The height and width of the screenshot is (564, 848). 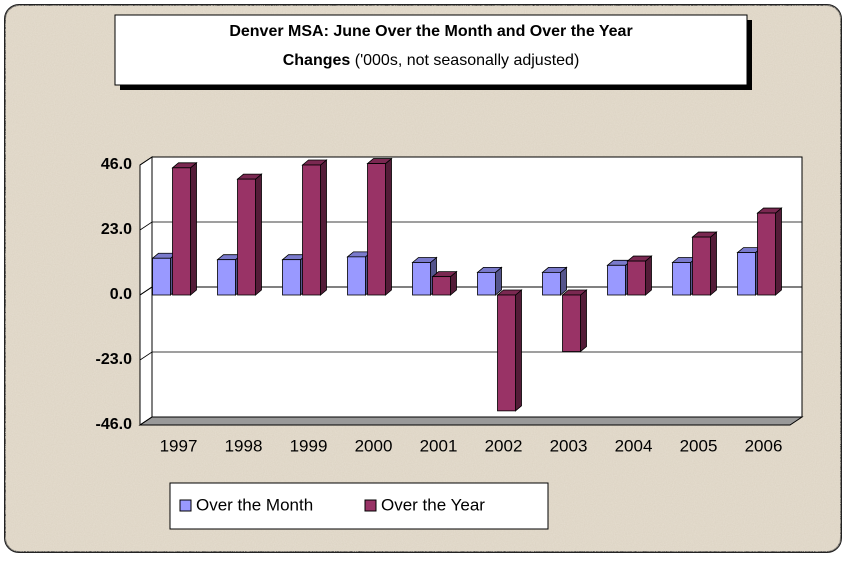 I want to click on x-tick-label: 2002, so click(x=504, y=445).